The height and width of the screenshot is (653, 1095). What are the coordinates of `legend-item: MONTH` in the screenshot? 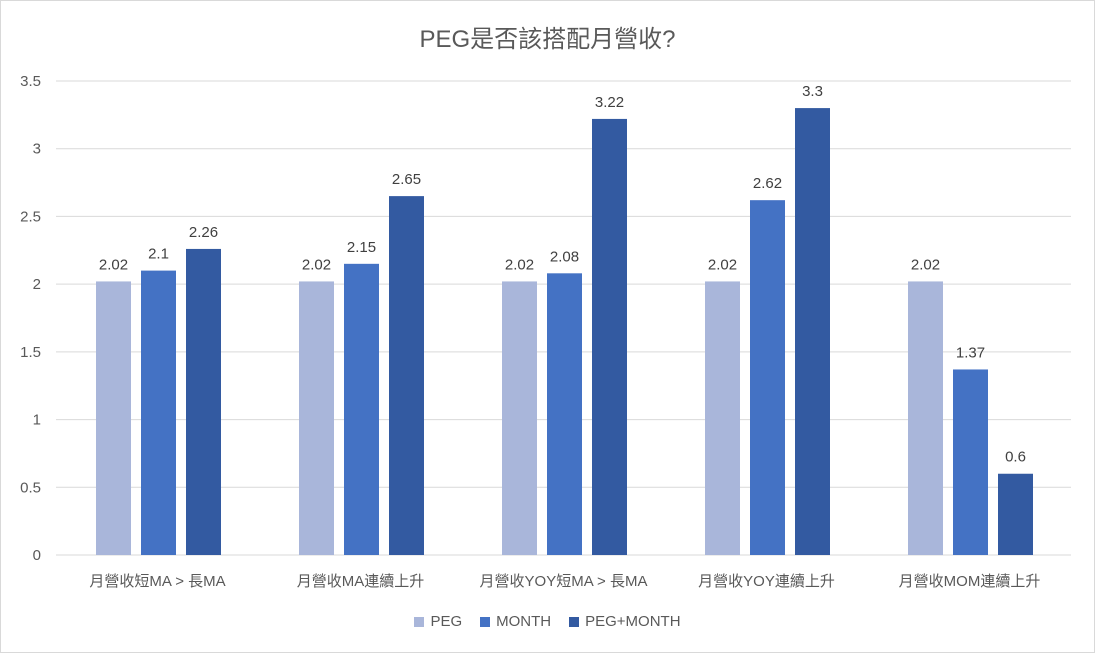 It's located at (515, 621).